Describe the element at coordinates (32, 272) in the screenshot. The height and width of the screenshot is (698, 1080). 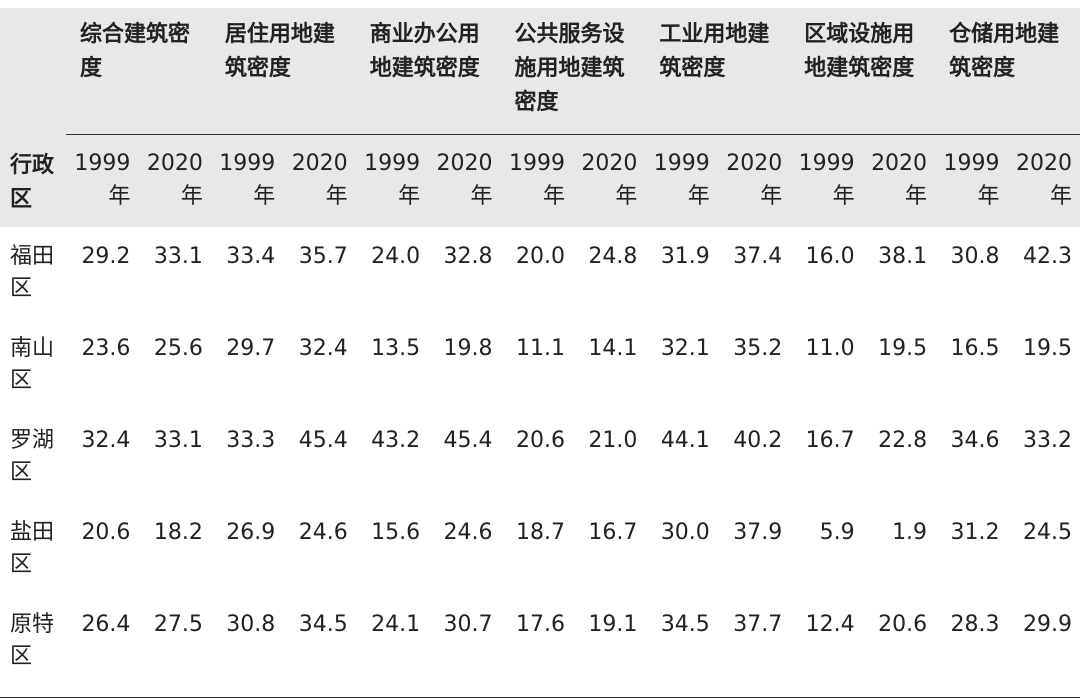
I see `region-cell: 福田区` at that location.